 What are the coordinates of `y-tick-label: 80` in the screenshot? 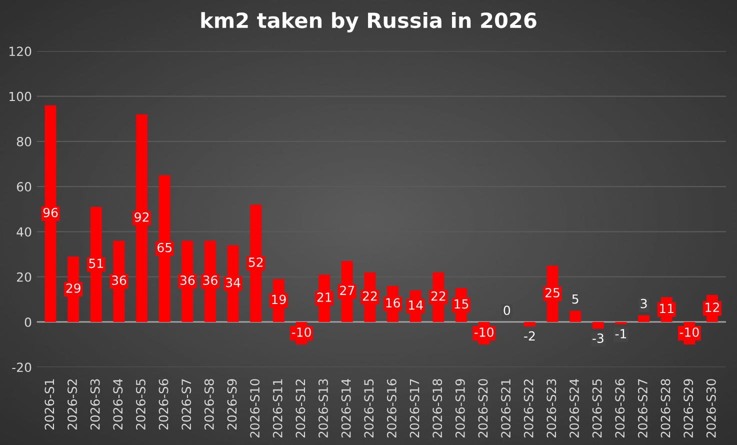 It's located at (24, 141).